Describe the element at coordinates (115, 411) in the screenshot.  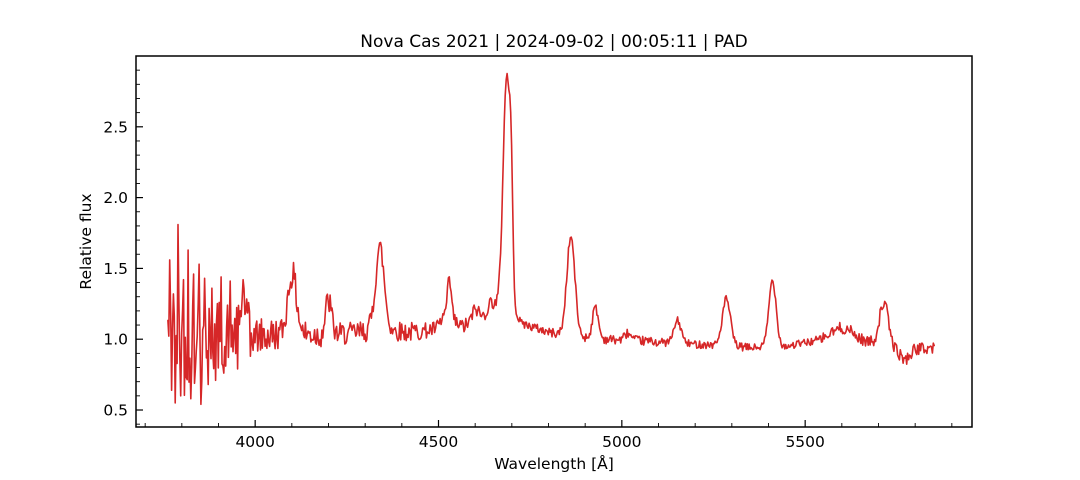
I see `y-tick-label: 0.5` at that location.